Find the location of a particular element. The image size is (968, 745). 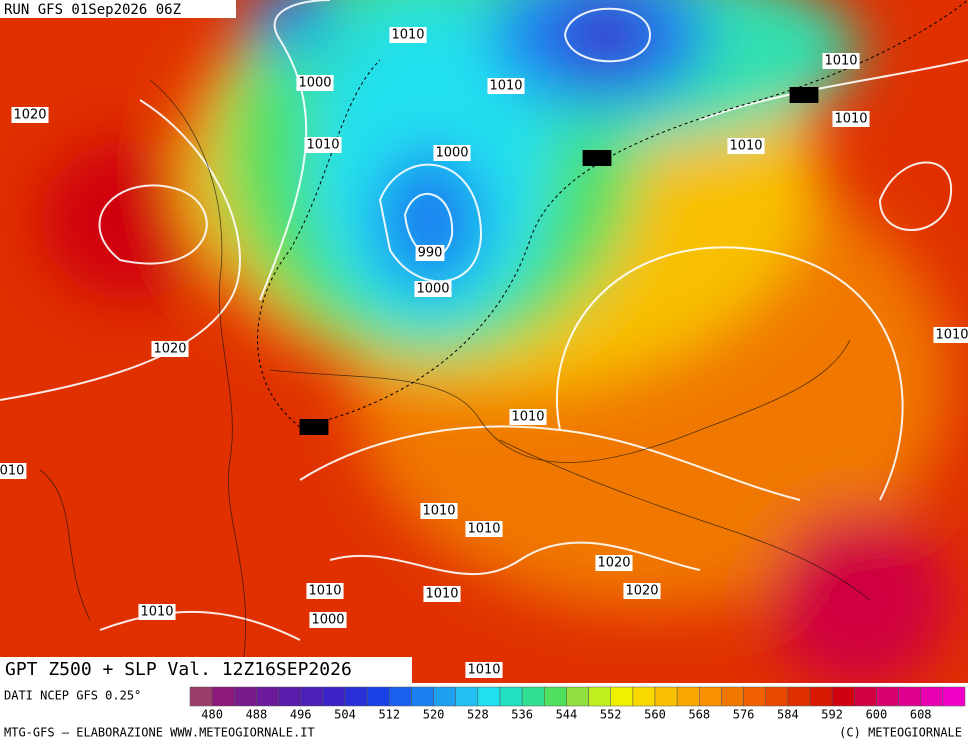

map-title: GPT Z500 + SLP Val. 12Z16SEP2026 is located at coordinates (178, 669).